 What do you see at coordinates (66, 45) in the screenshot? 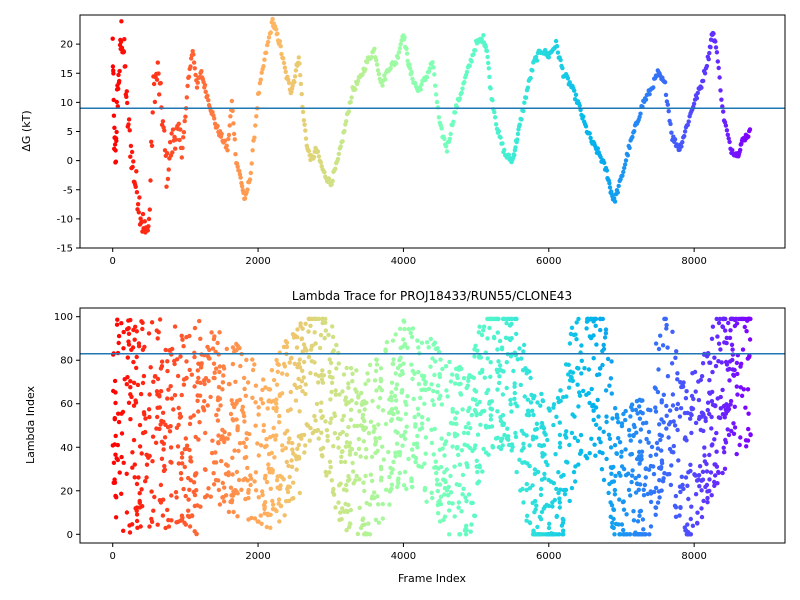
I see `y-tick-label: 20` at bounding box center [66, 45].